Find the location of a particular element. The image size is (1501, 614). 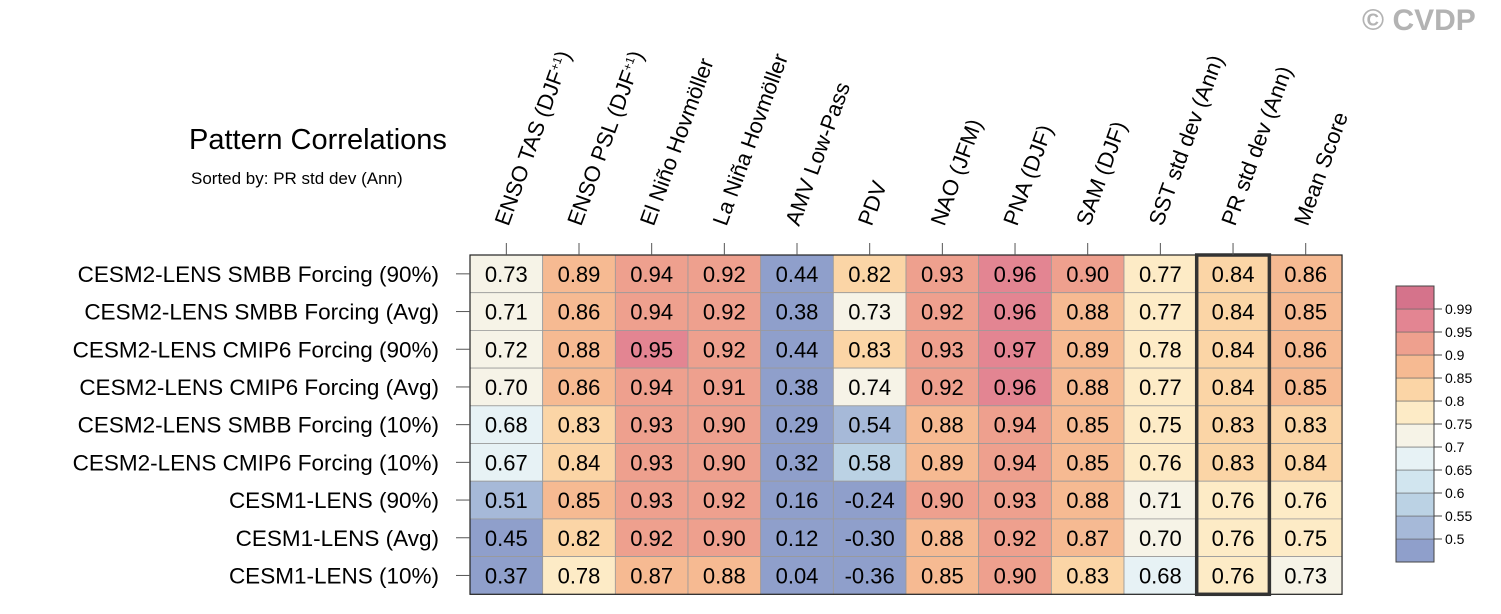

column-label-sam-djf: SAM (DJF) is located at coordinates (1101, 173).